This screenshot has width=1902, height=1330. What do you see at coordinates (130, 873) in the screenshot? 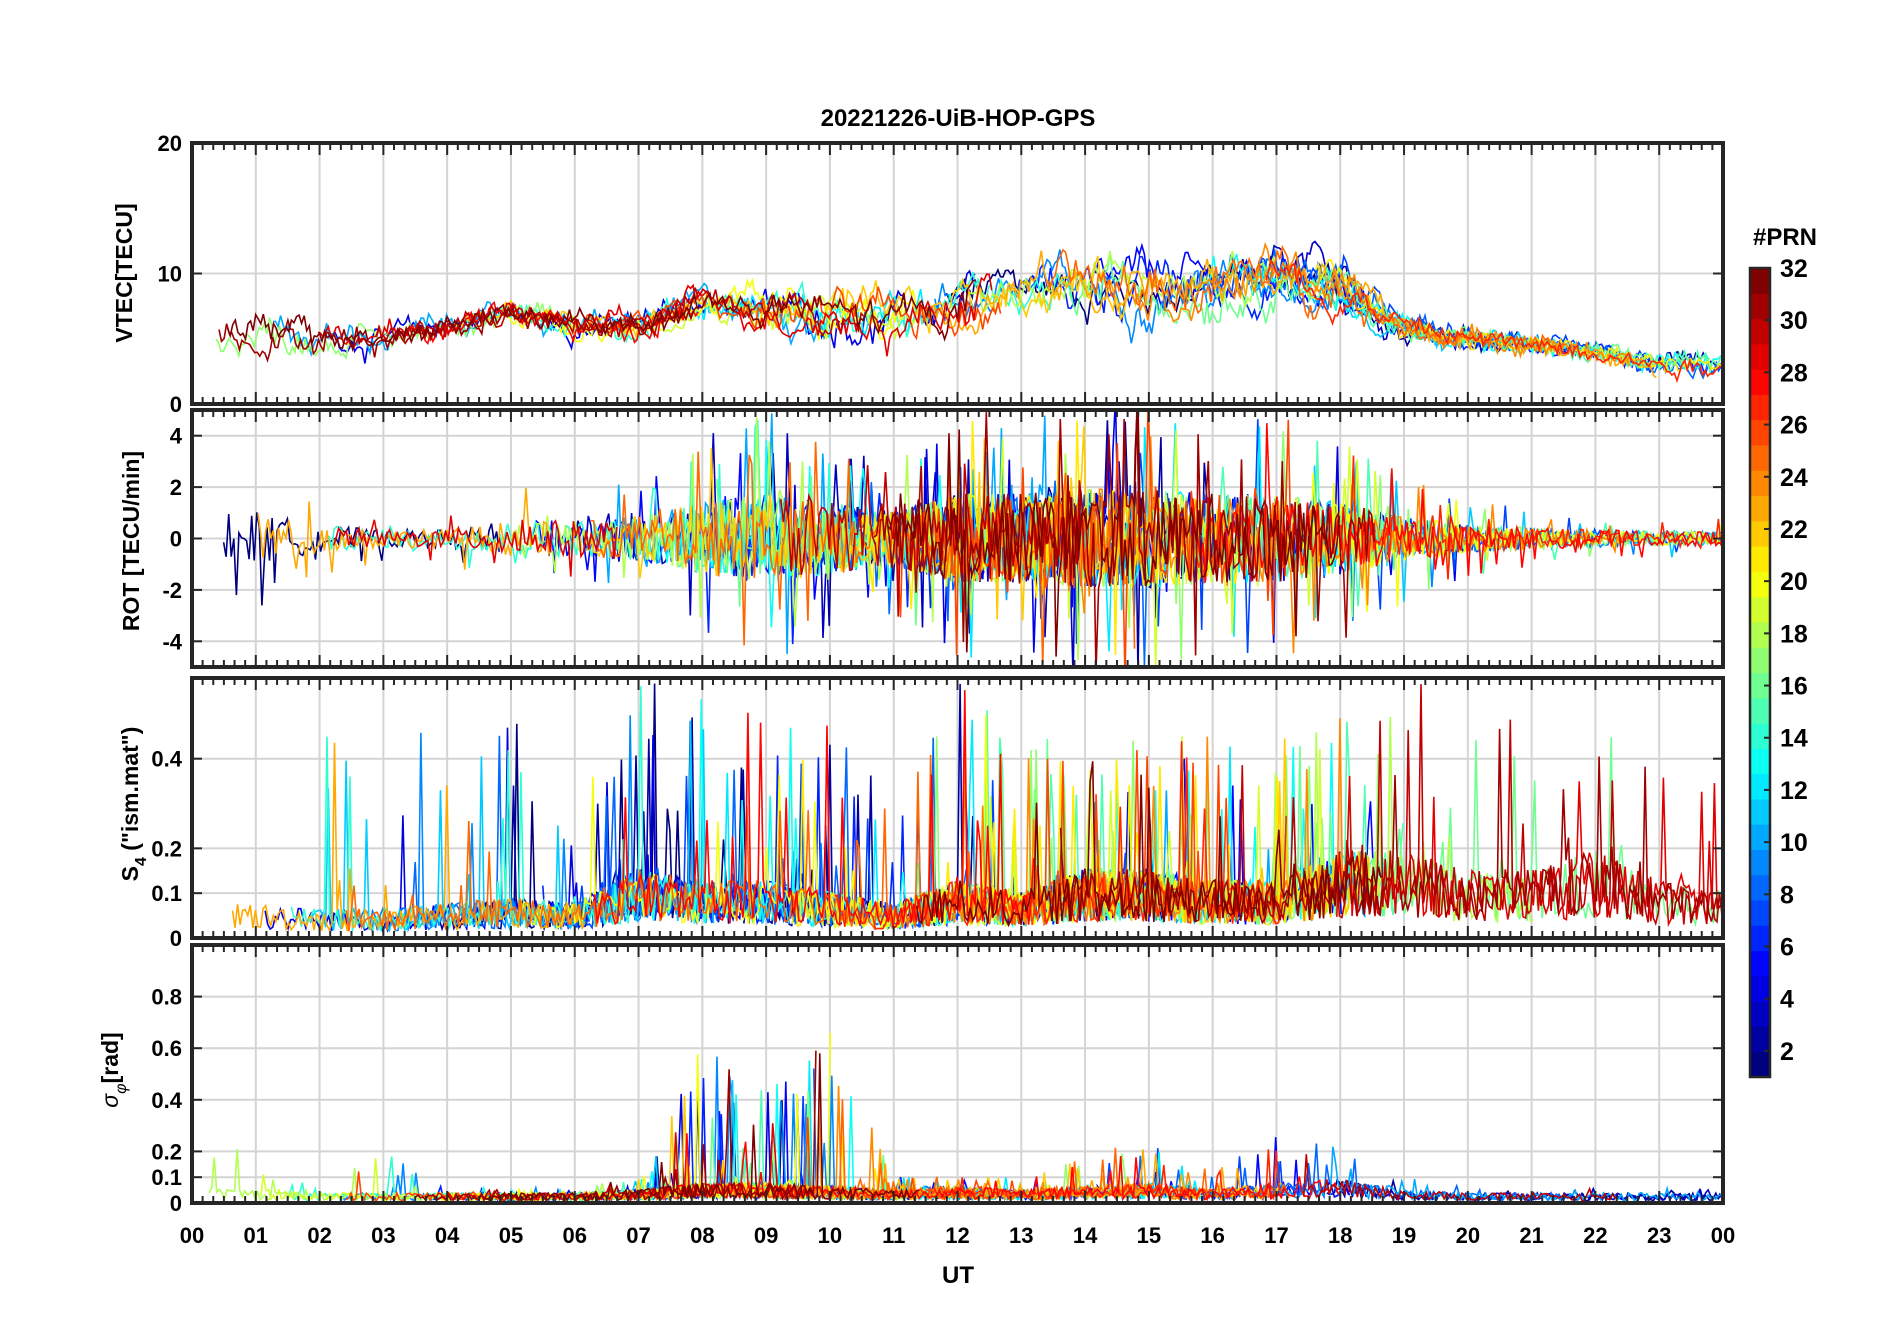
I see `ylabel-s4-main: S` at bounding box center [130, 873].